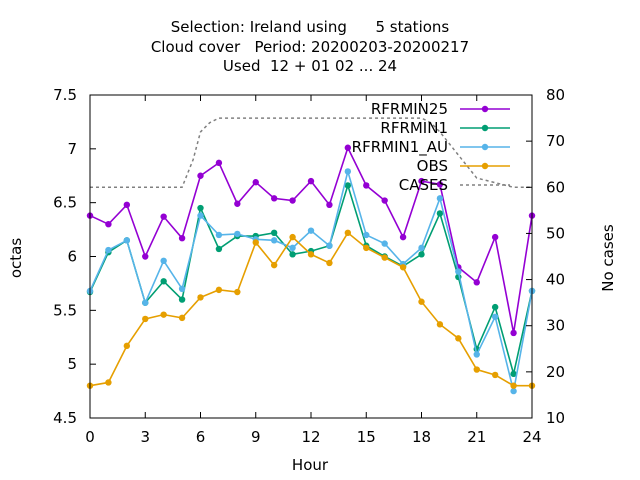  What do you see at coordinates (531, 437) in the screenshot?
I see `x-tick-label: 24` at bounding box center [531, 437].